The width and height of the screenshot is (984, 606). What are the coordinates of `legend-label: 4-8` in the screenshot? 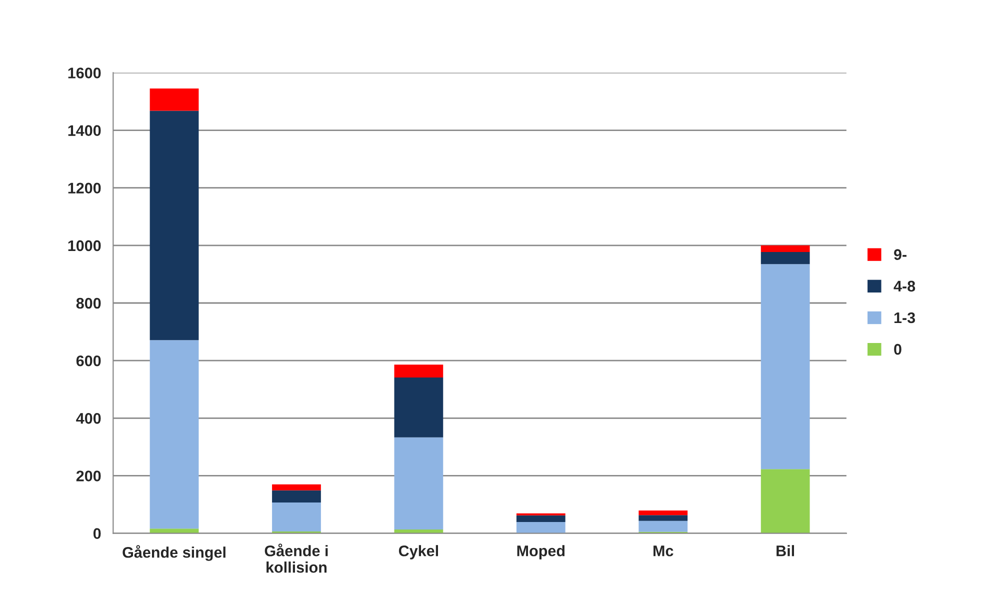 It's located at (905, 286).